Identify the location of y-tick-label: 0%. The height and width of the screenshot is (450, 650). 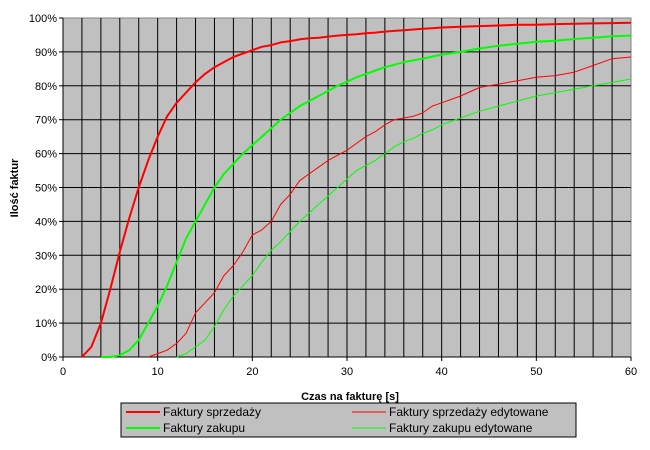
(49, 358).